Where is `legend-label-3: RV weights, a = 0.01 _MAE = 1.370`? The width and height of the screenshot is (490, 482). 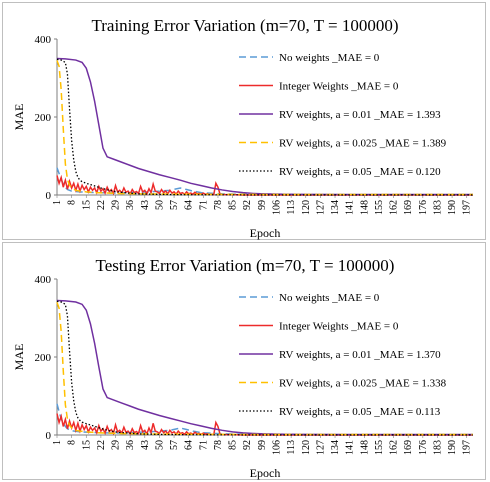
legend-label-3: RV weights, a = 0.01 _MAE = 1.370 is located at coordinates (360, 355).